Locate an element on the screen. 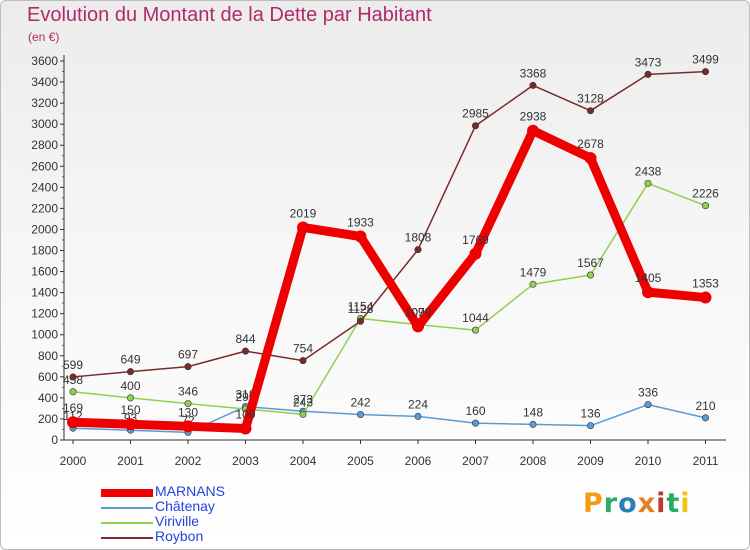 Image resolution: width=750 pixels, height=550 pixels. data-label-roybon: 1128 is located at coordinates (361, 309).